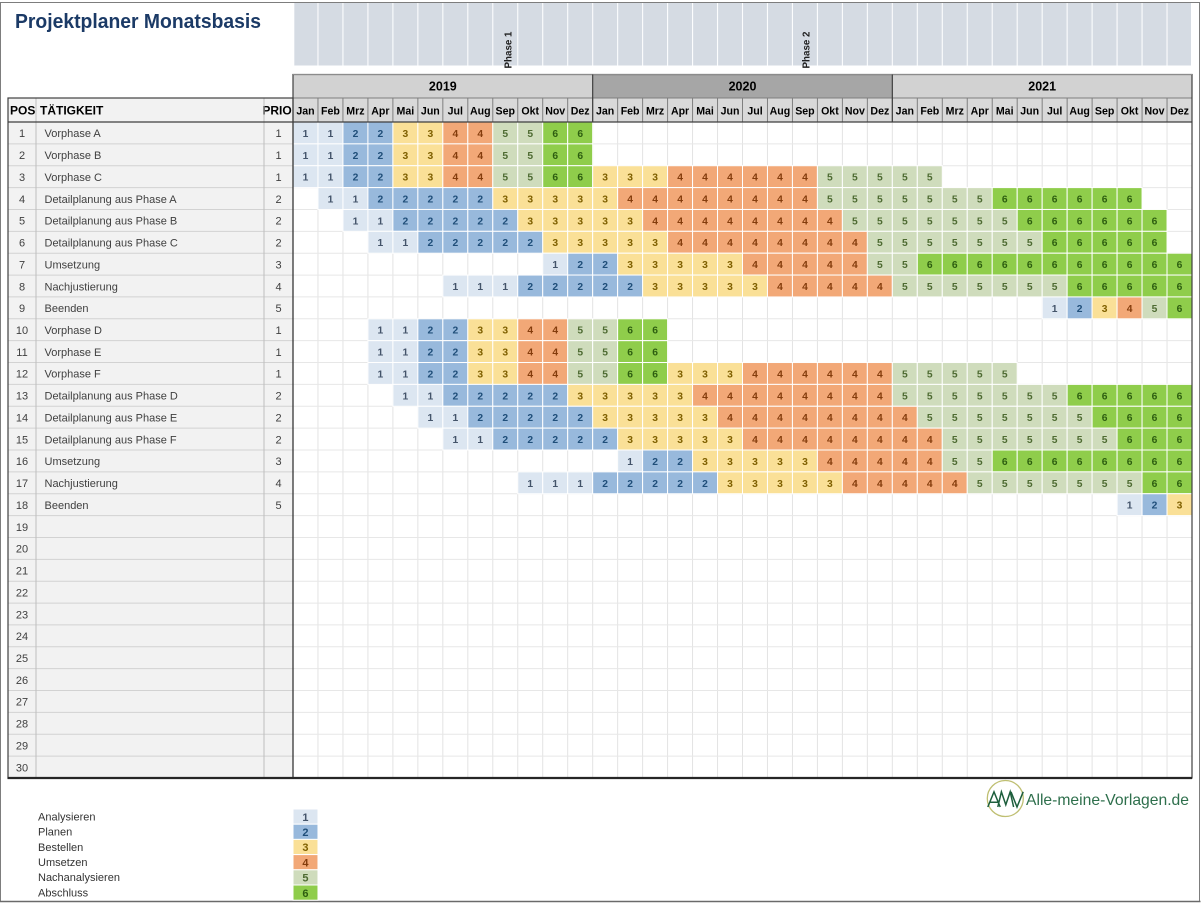 The width and height of the screenshot is (1202, 916). Describe the element at coordinates (22, 593) in the screenshot. I see `svg-text: 22` at that location.